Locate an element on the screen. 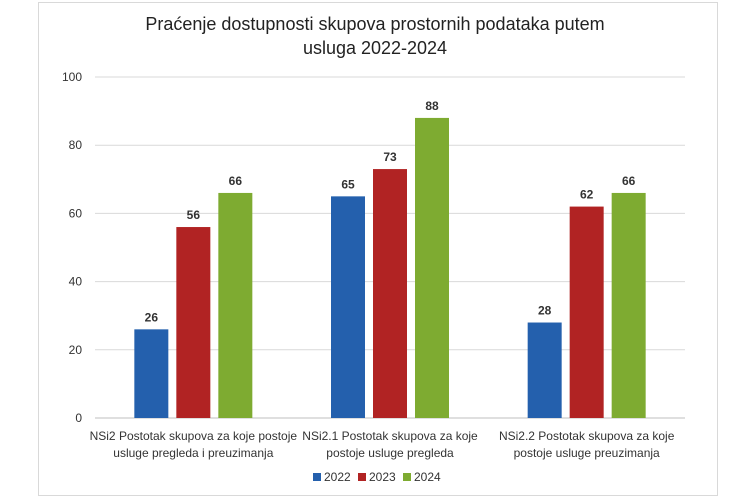 This screenshot has height=500, width=750. data-label: 62 is located at coordinates (587, 195).